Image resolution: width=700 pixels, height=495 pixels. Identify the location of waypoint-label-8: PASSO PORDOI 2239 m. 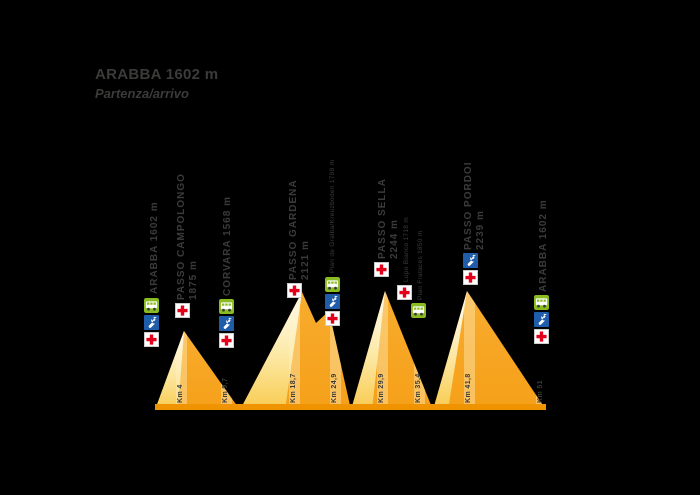
(475, 206).